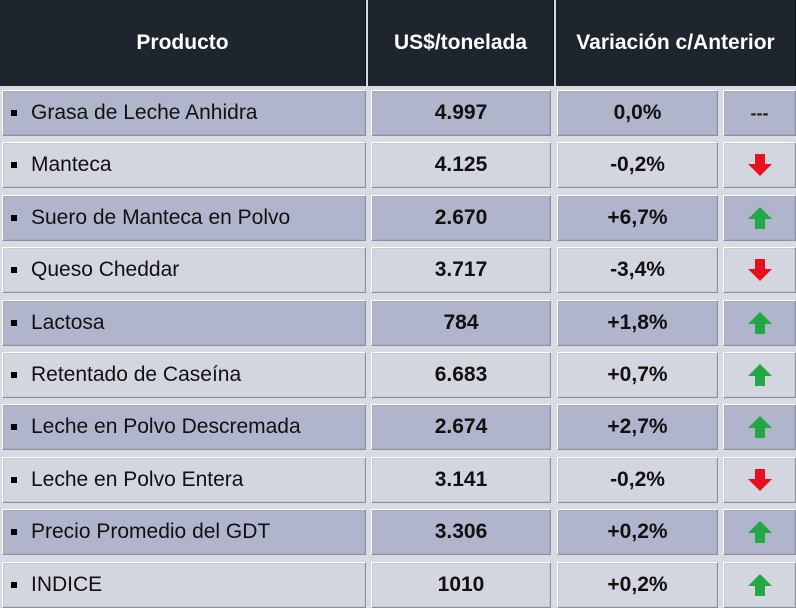  I want to click on trend-cell: ---, so click(759, 113).